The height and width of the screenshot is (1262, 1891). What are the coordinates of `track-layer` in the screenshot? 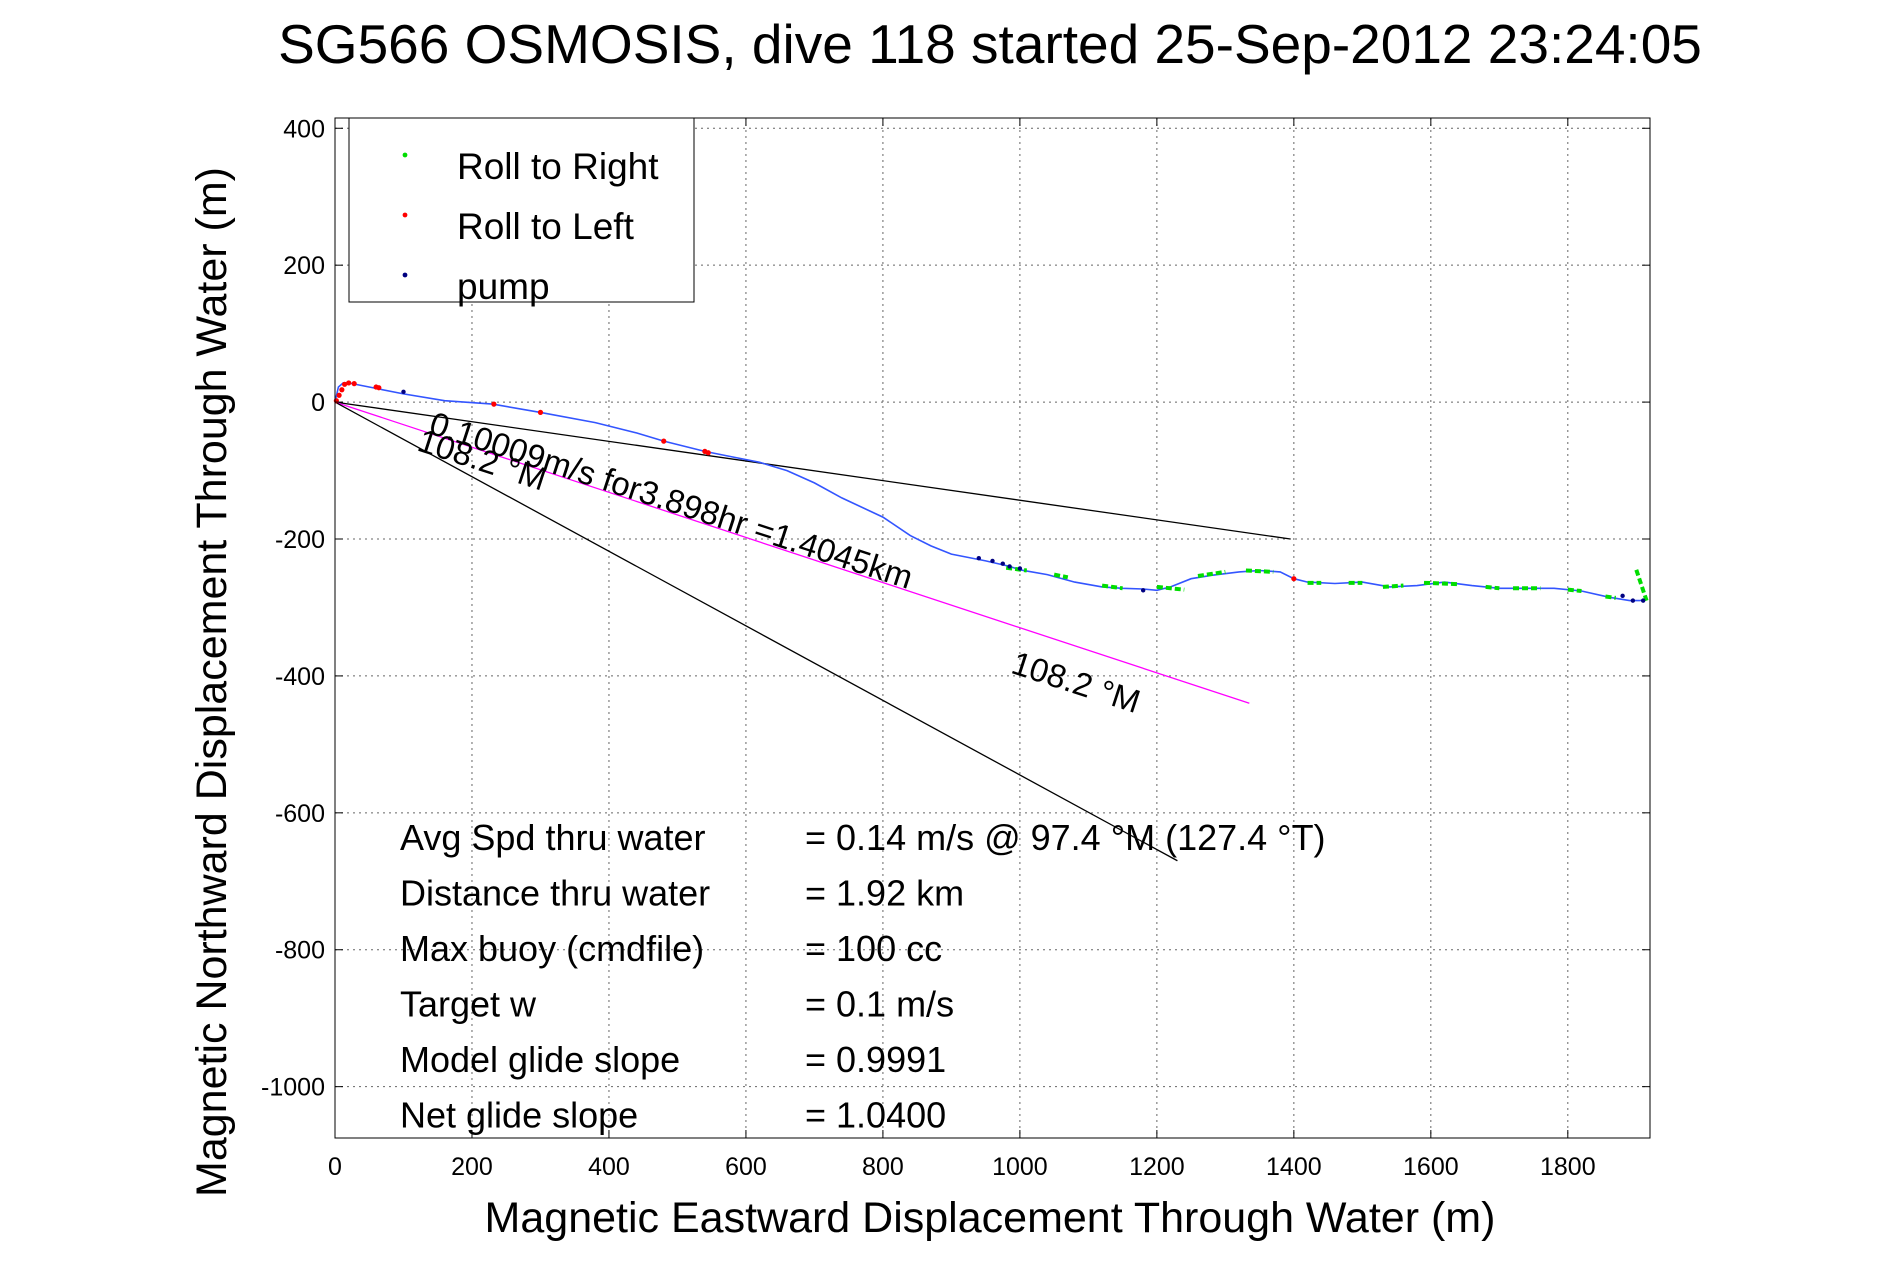 It's located at (990, 492).